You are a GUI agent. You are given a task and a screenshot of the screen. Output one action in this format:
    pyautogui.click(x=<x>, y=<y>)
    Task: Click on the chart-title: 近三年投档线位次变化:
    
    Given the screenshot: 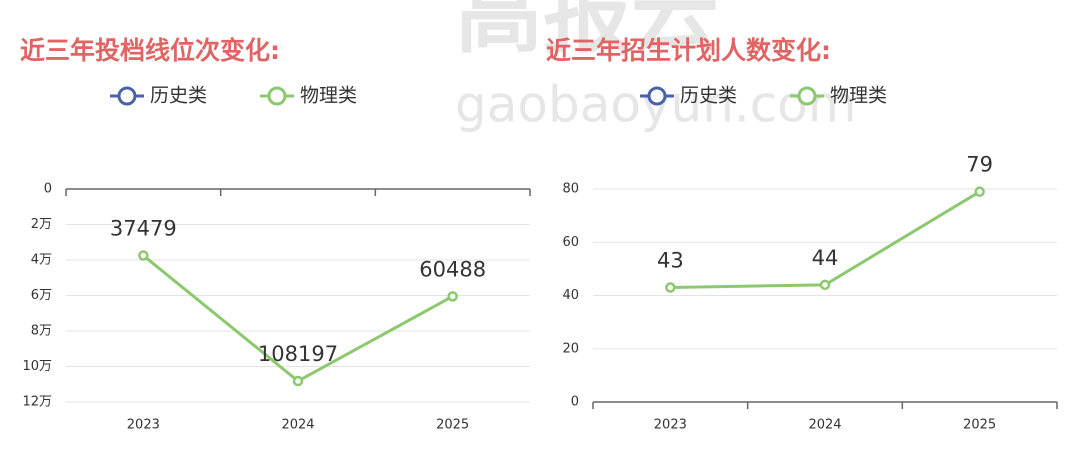 What is the action you would take?
    pyautogui.click(x=150, y=50)
    